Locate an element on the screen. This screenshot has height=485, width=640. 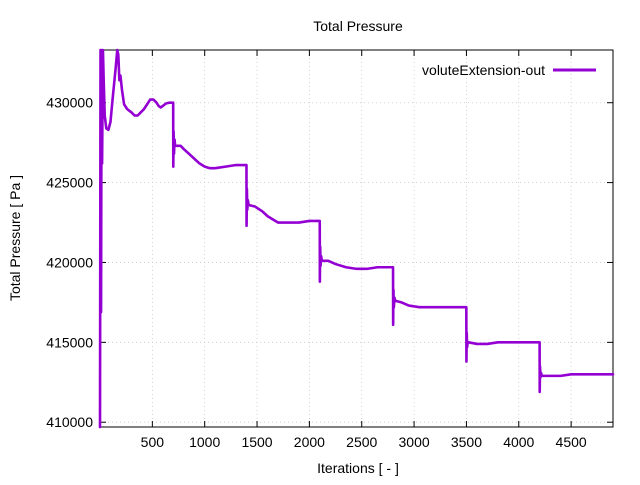
x-tick-label: 3500 is located at coordinates (466, 442).